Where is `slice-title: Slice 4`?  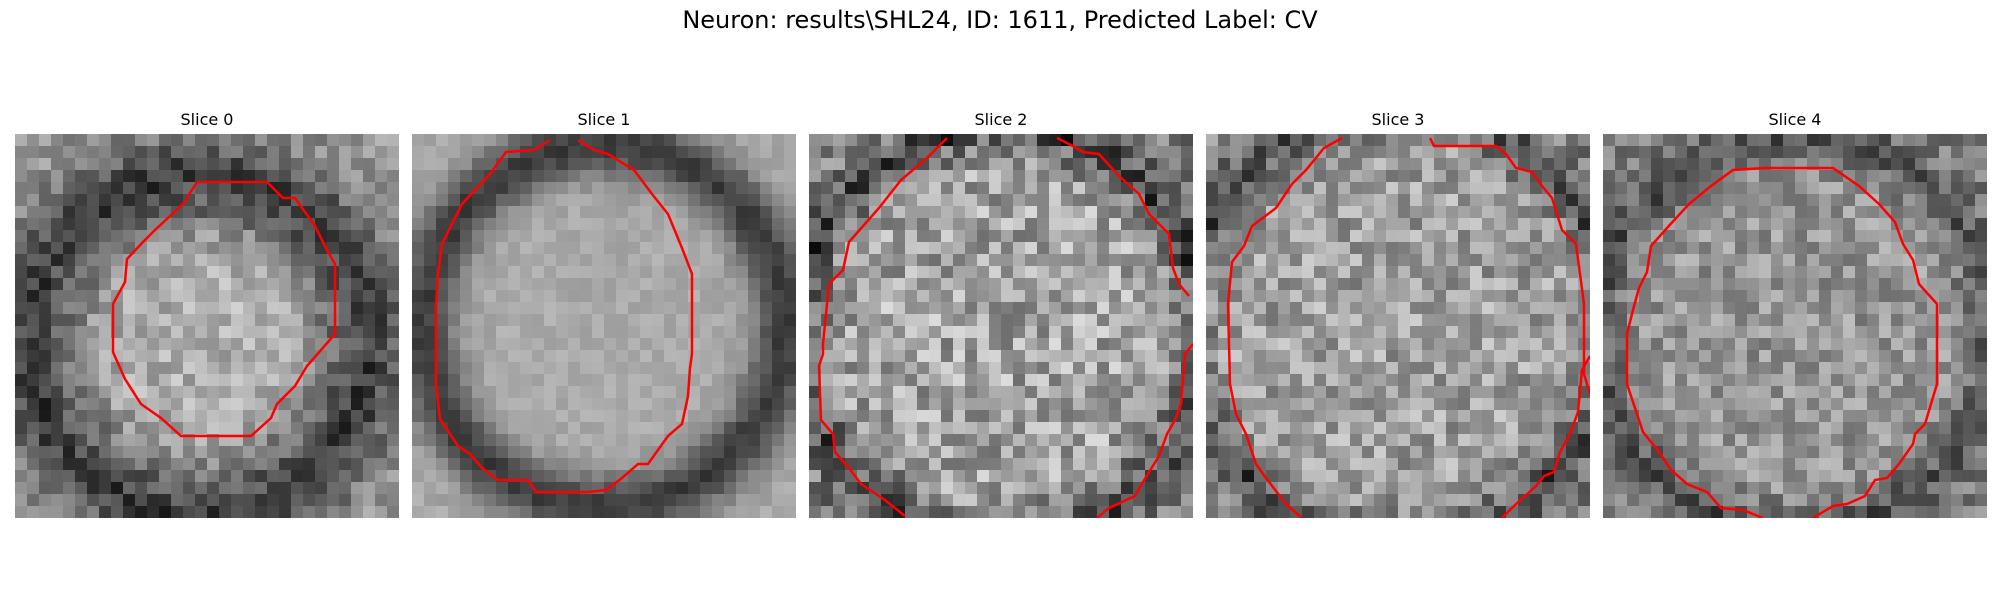
slice-title: Slice 4 is located at coordinates (1795, 119).